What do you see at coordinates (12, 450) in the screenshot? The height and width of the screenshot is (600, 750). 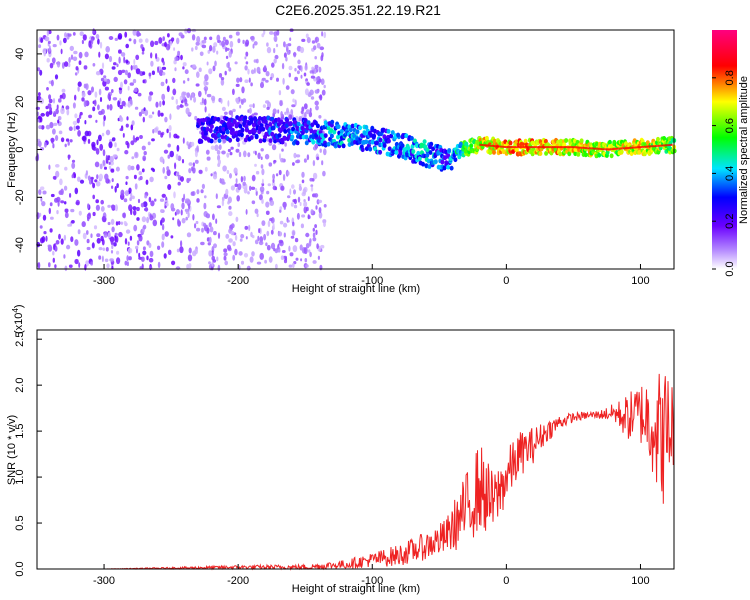 I see `snr-y-label: SNR (10 * v/v)` at bounding box center [12, 450].